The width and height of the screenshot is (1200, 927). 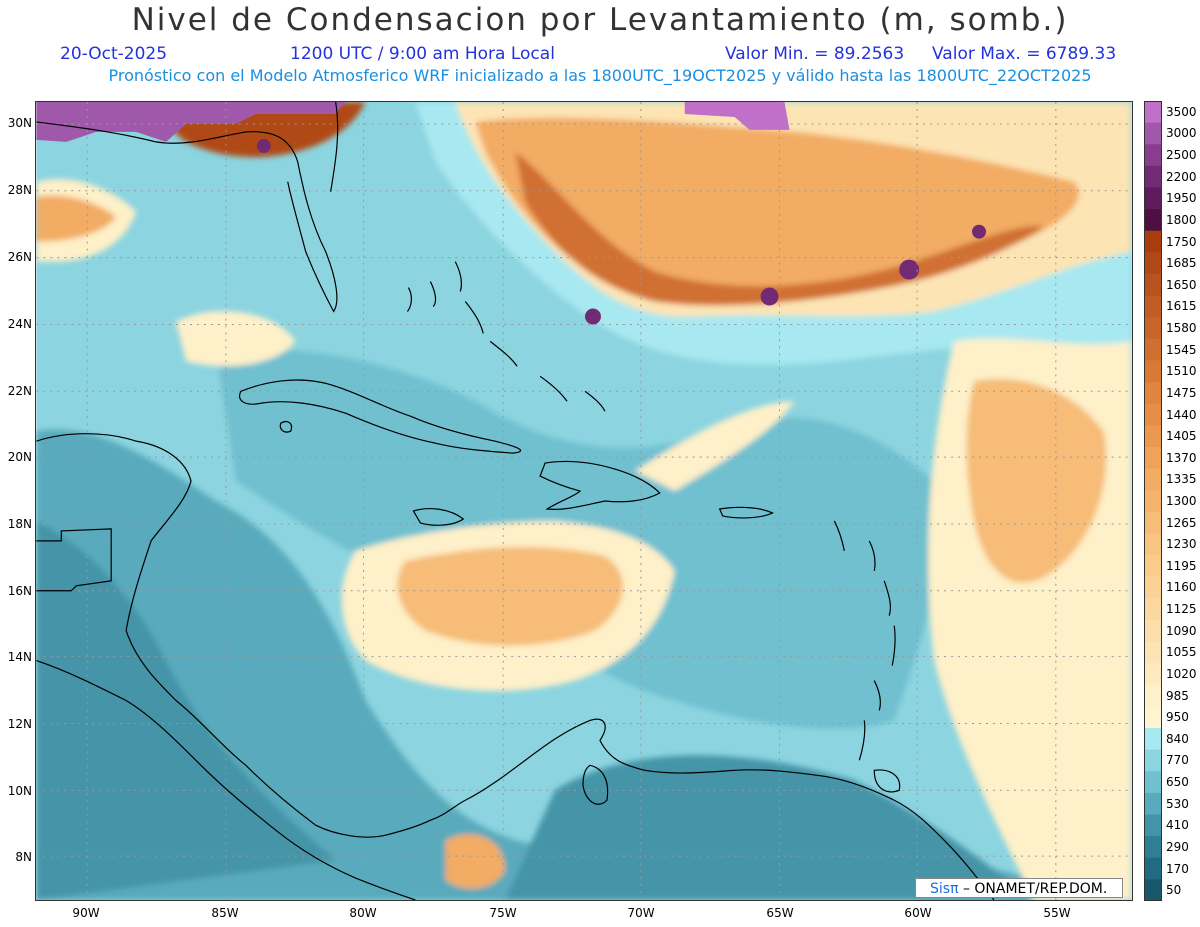 What do you see at coordinates (1177, 717) in the screenshot?
I see `colorbar-label: 950` at bounding box center [1177, 717].